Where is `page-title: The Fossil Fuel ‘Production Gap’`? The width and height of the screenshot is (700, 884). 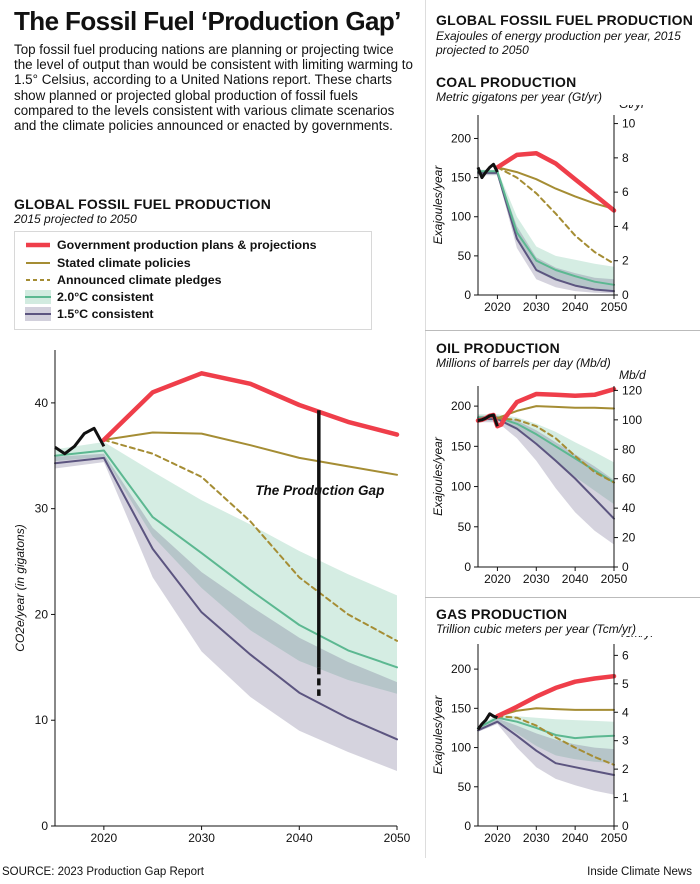 page-title: The Fossil Fuel ‘Production Gap’ is located at coordinates (207, 21).